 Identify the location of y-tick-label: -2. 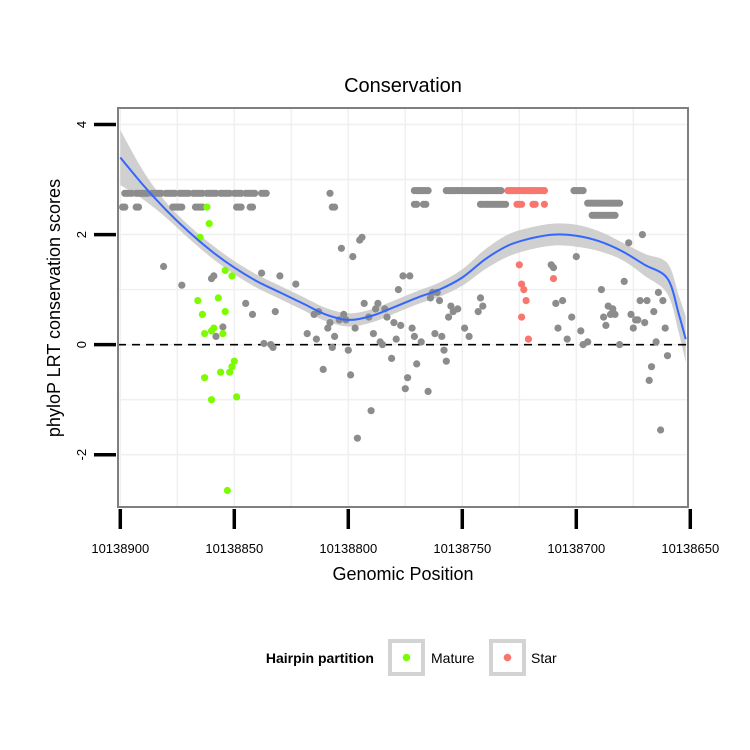
(81, 455).